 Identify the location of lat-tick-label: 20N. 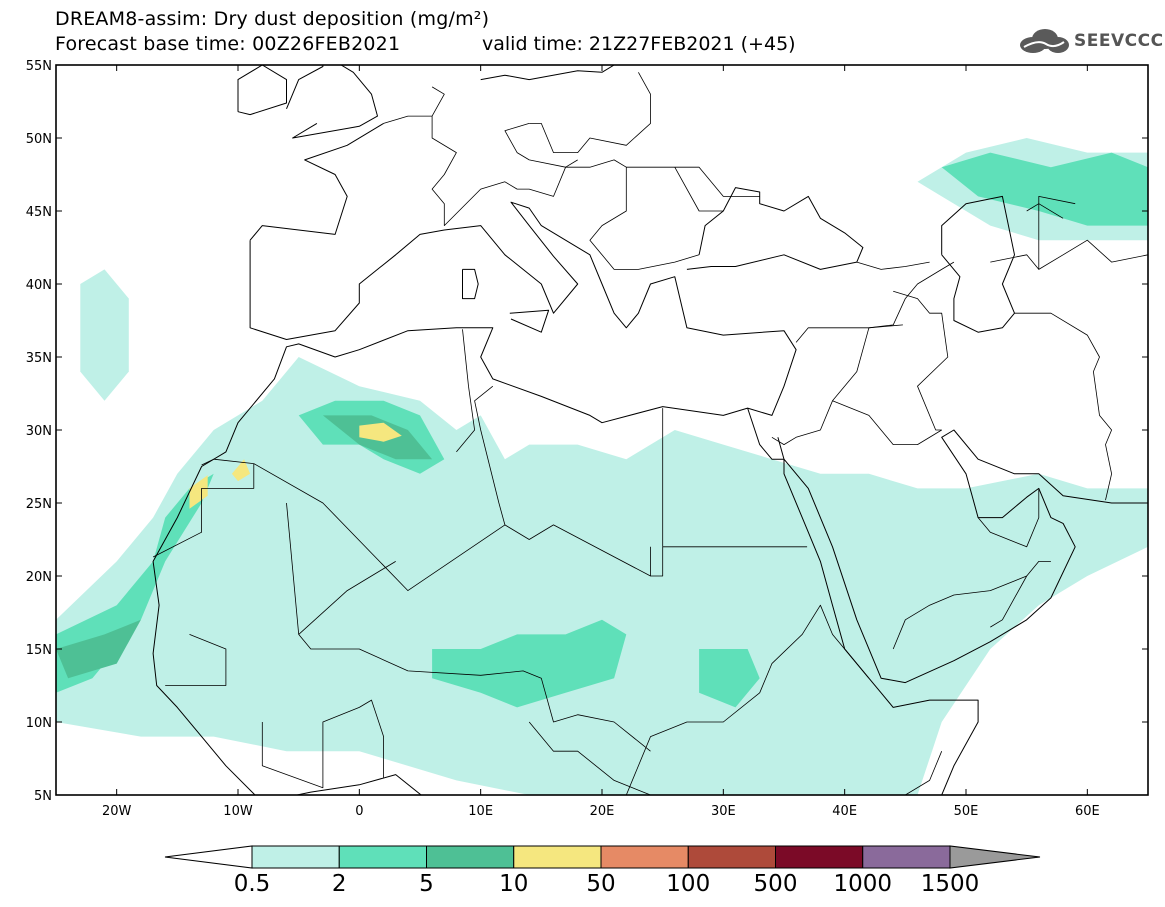
(39, 577).